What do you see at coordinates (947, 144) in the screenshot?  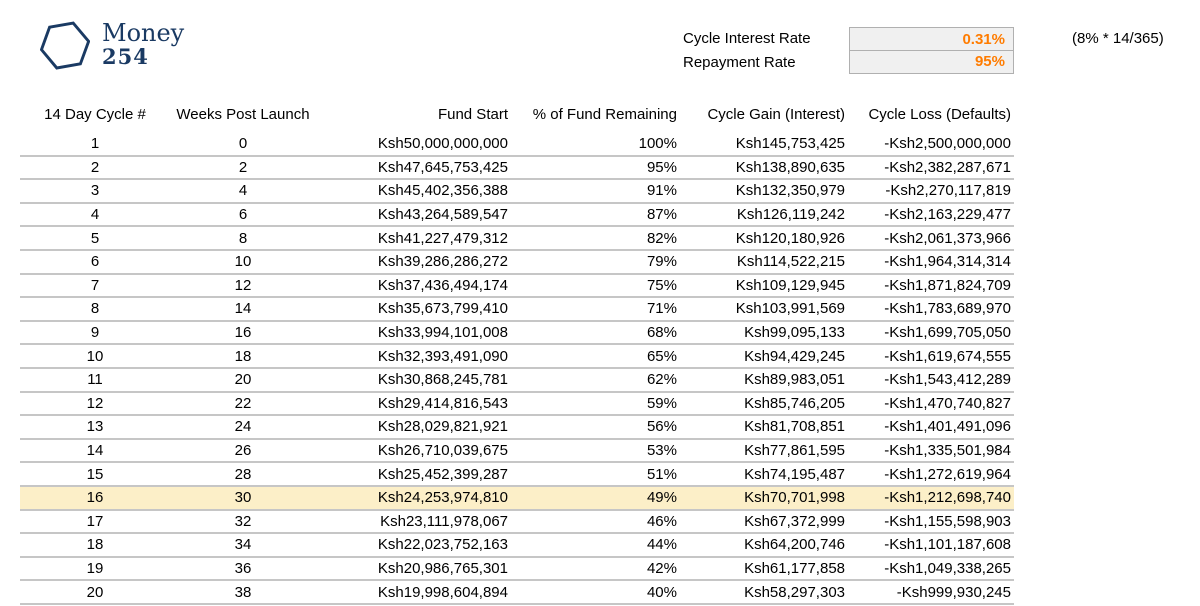 I see `cell: -Ksh2,500,000,000` at bounding box center [947, 144].